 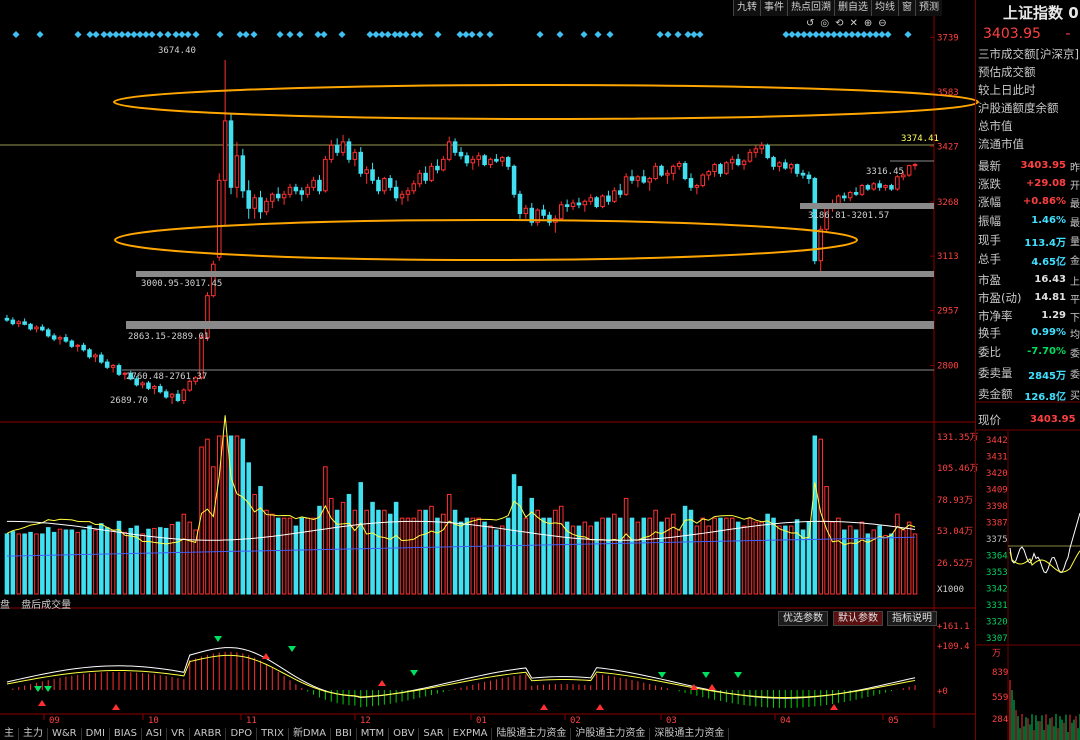 What do you see at coordinates (310, 734) in the screenshot?
I see `tab-new-dma: 新DMA` at bounding box center [310, 734].